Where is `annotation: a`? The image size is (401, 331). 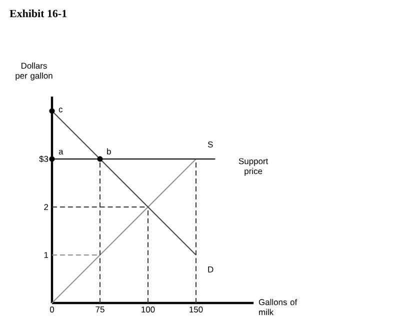 annotation: a is located at coordinates (61, 152).